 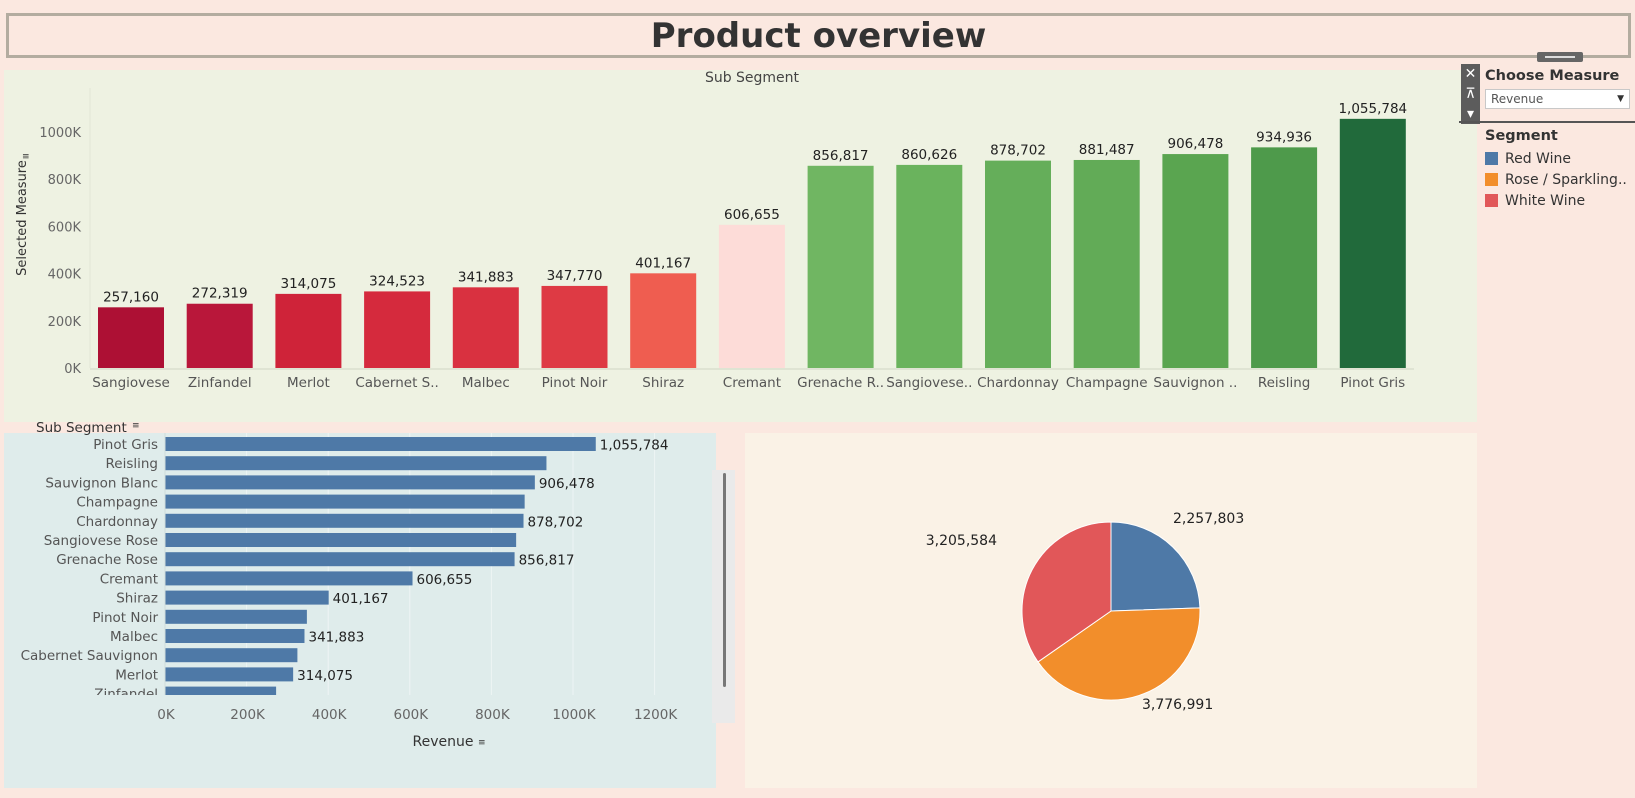 What do you see at coordinates (752, 78) in the screenshot?
I see `chart-title: Sub Segment` at bounding box center [752, 78].